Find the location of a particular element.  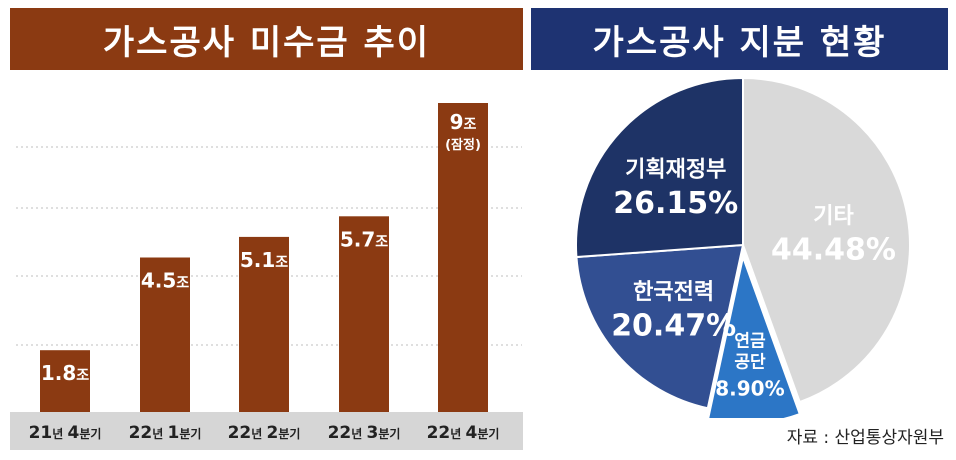

pie-slice-percent: 26.15% is located at coordinates (675, 203).